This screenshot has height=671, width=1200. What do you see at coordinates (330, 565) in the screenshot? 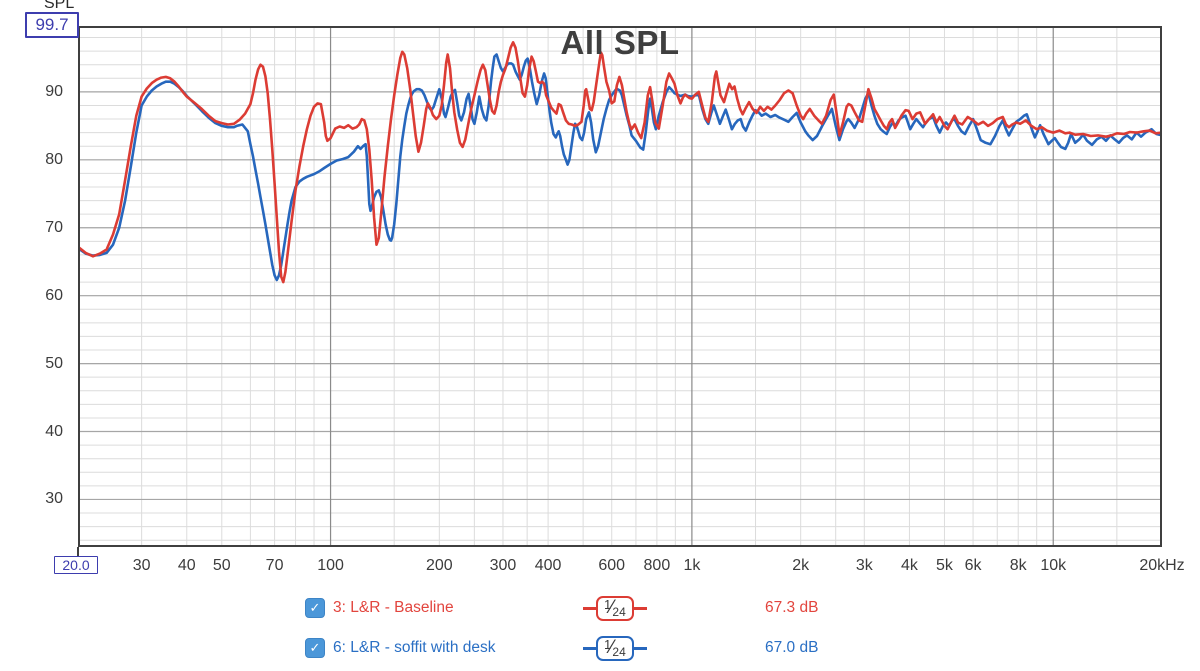
I see `x-tick-label: 100` at bounding box center [330, 565].